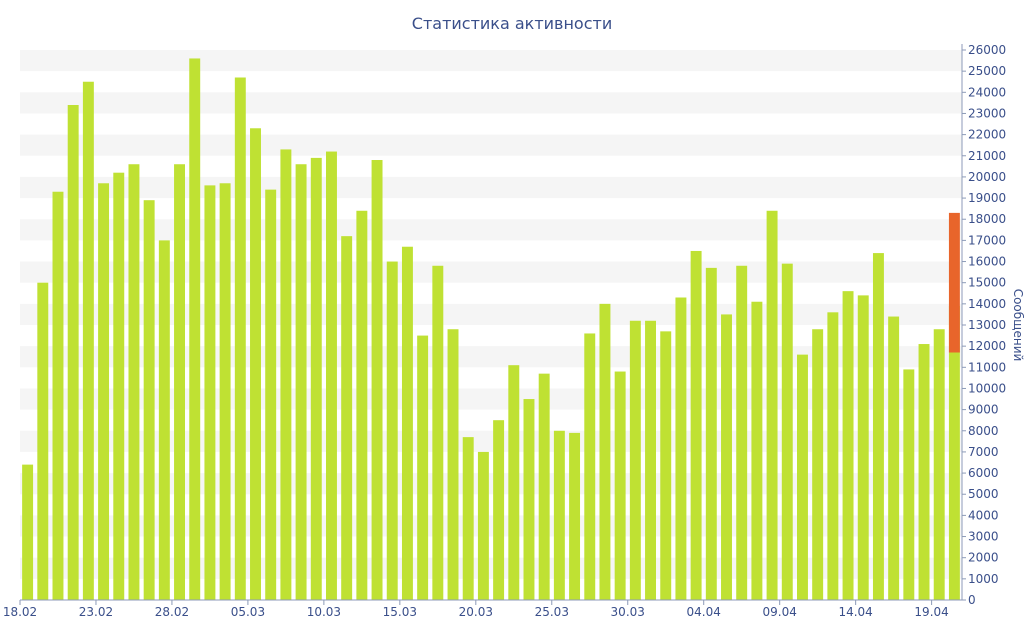 This screenshot has height=640, width=1024. I want to click on y-tick-label: 23000, so click(987, 113).